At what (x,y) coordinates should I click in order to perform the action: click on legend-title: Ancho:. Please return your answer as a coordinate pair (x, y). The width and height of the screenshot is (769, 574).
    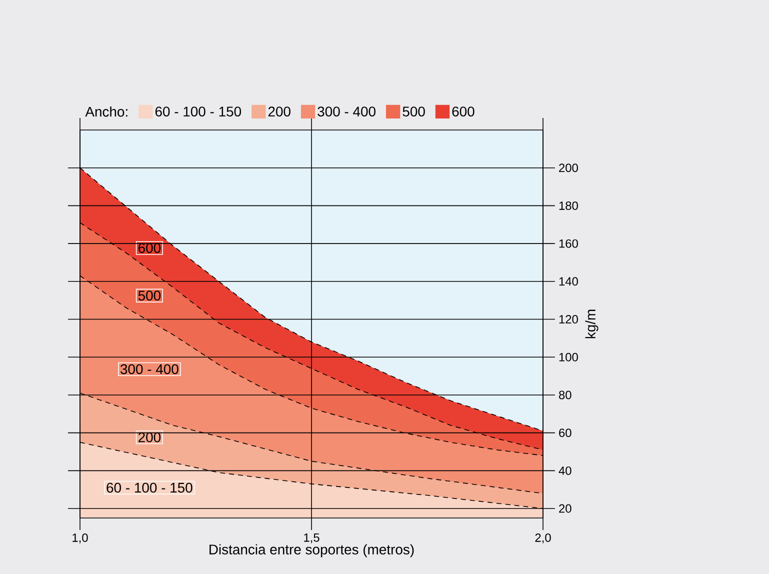
    Looking at the image, I should click on (106, 111).